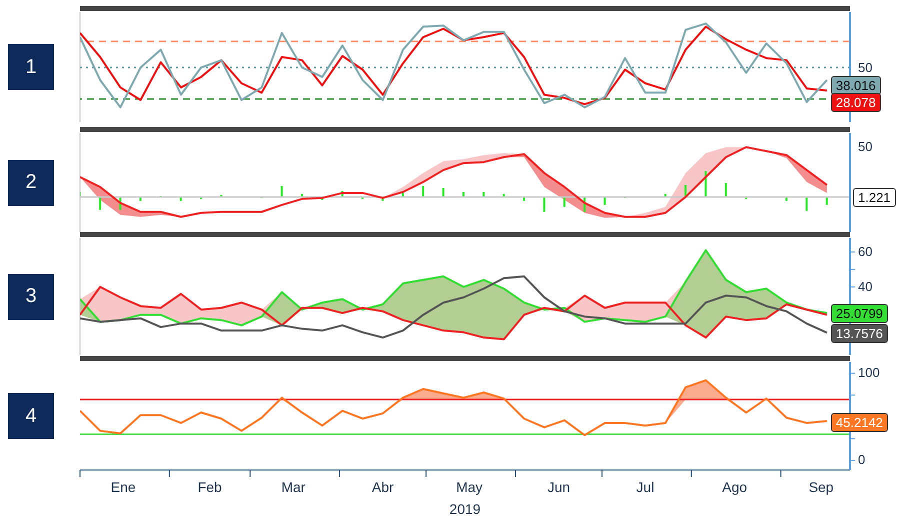 The height and width of the screenshot is (518, 915). What do you see at coordinates (859, 314) in the screenshot?
I see `data-label: 25.0799` at bounding box center [859, 314].